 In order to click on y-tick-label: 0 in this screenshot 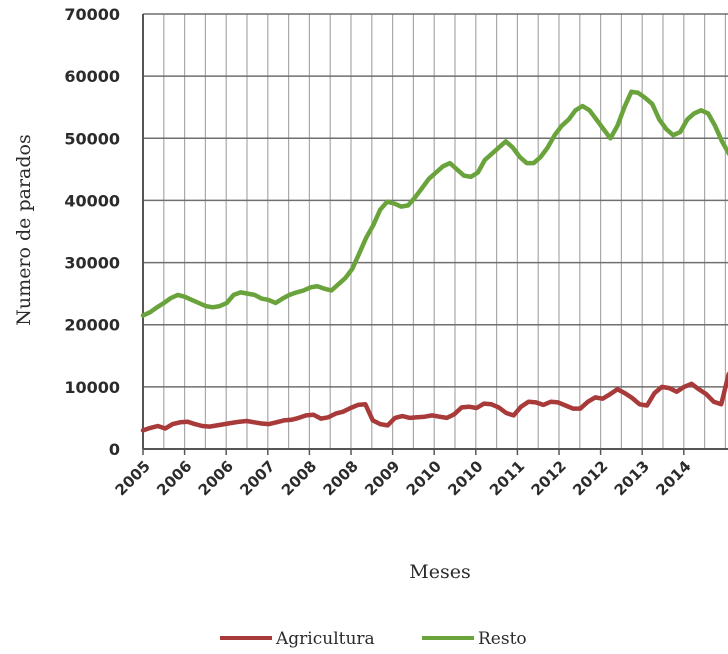, I will do `click(114, 449)`.